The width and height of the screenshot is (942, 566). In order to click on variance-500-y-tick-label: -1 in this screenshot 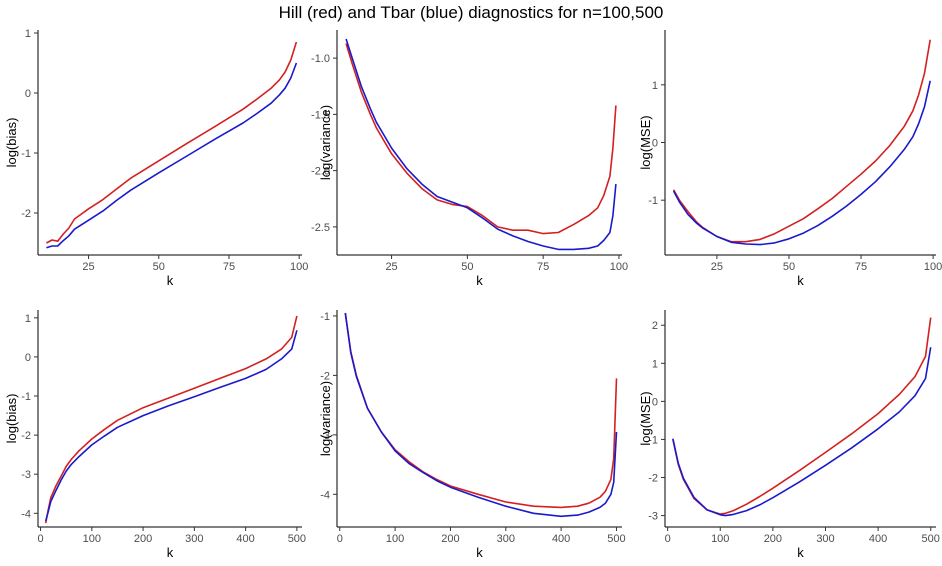, I will do `click(325, 317)`.